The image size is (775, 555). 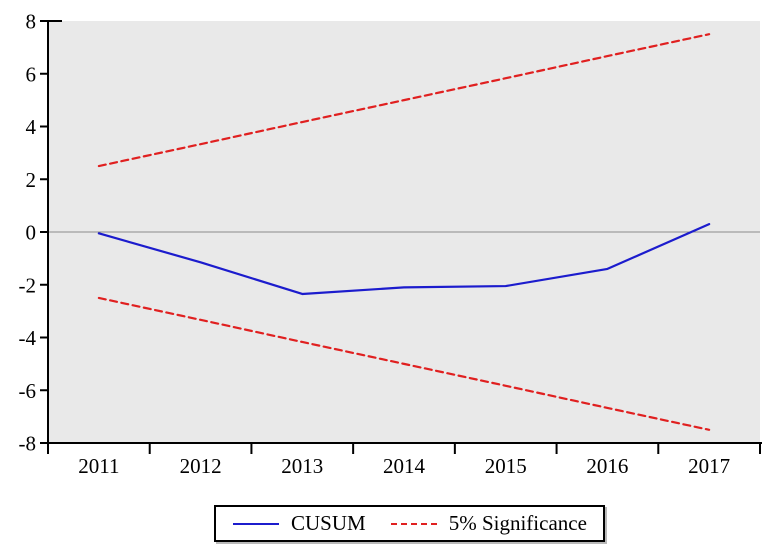 I want to click on cusum-line-swatch-icon, so click(x=256, y=523).